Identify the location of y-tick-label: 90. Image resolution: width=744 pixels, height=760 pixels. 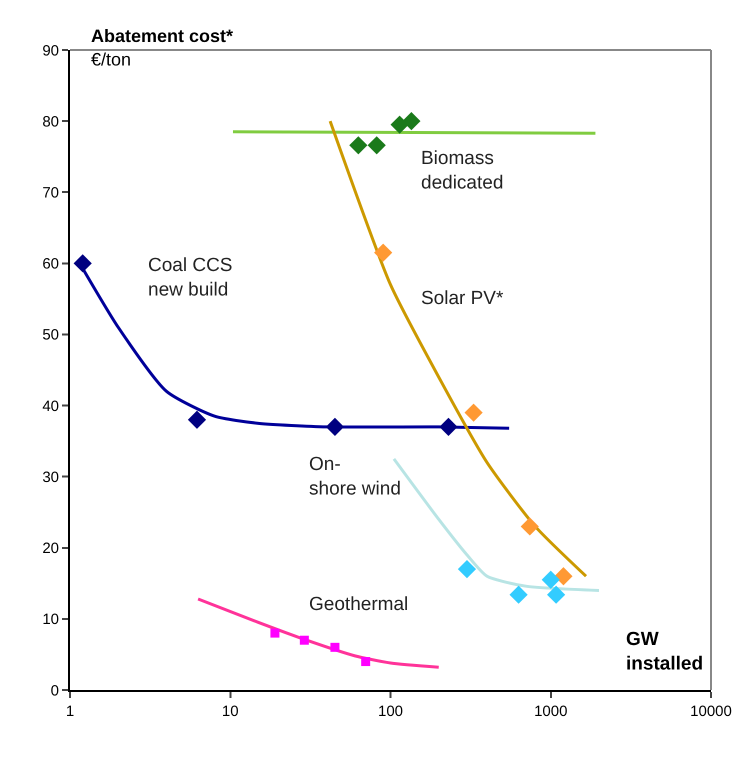
(50, 51).